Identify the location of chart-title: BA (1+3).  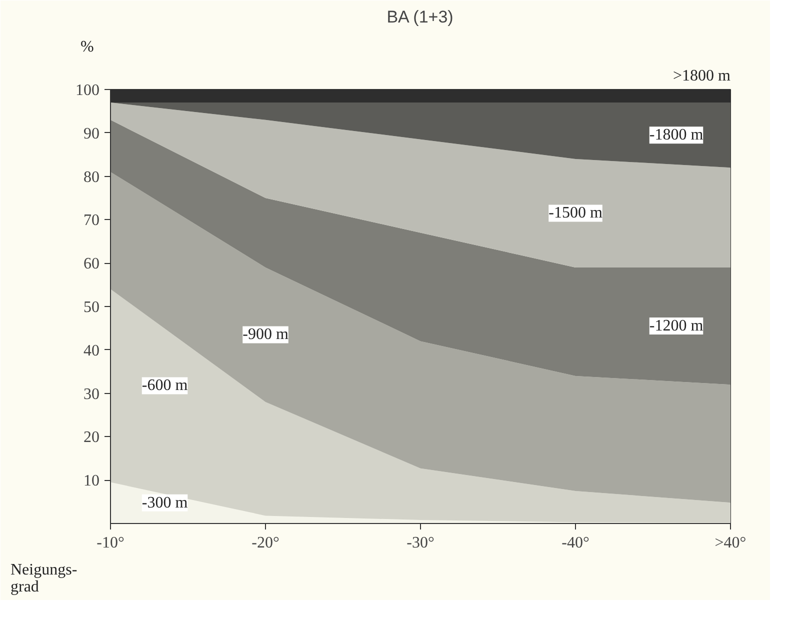
(420, 17).